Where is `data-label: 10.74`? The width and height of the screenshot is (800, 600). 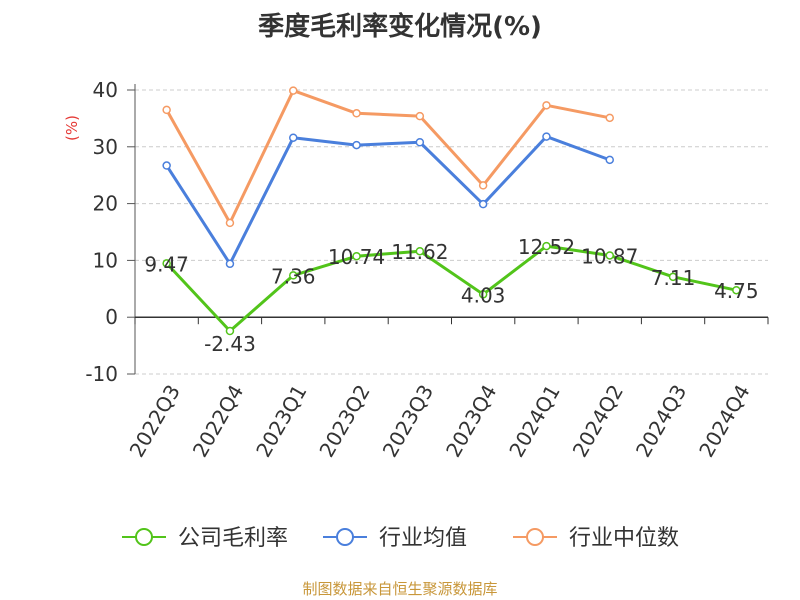
data-label: 10.74 is located at coordinates (356, 257).